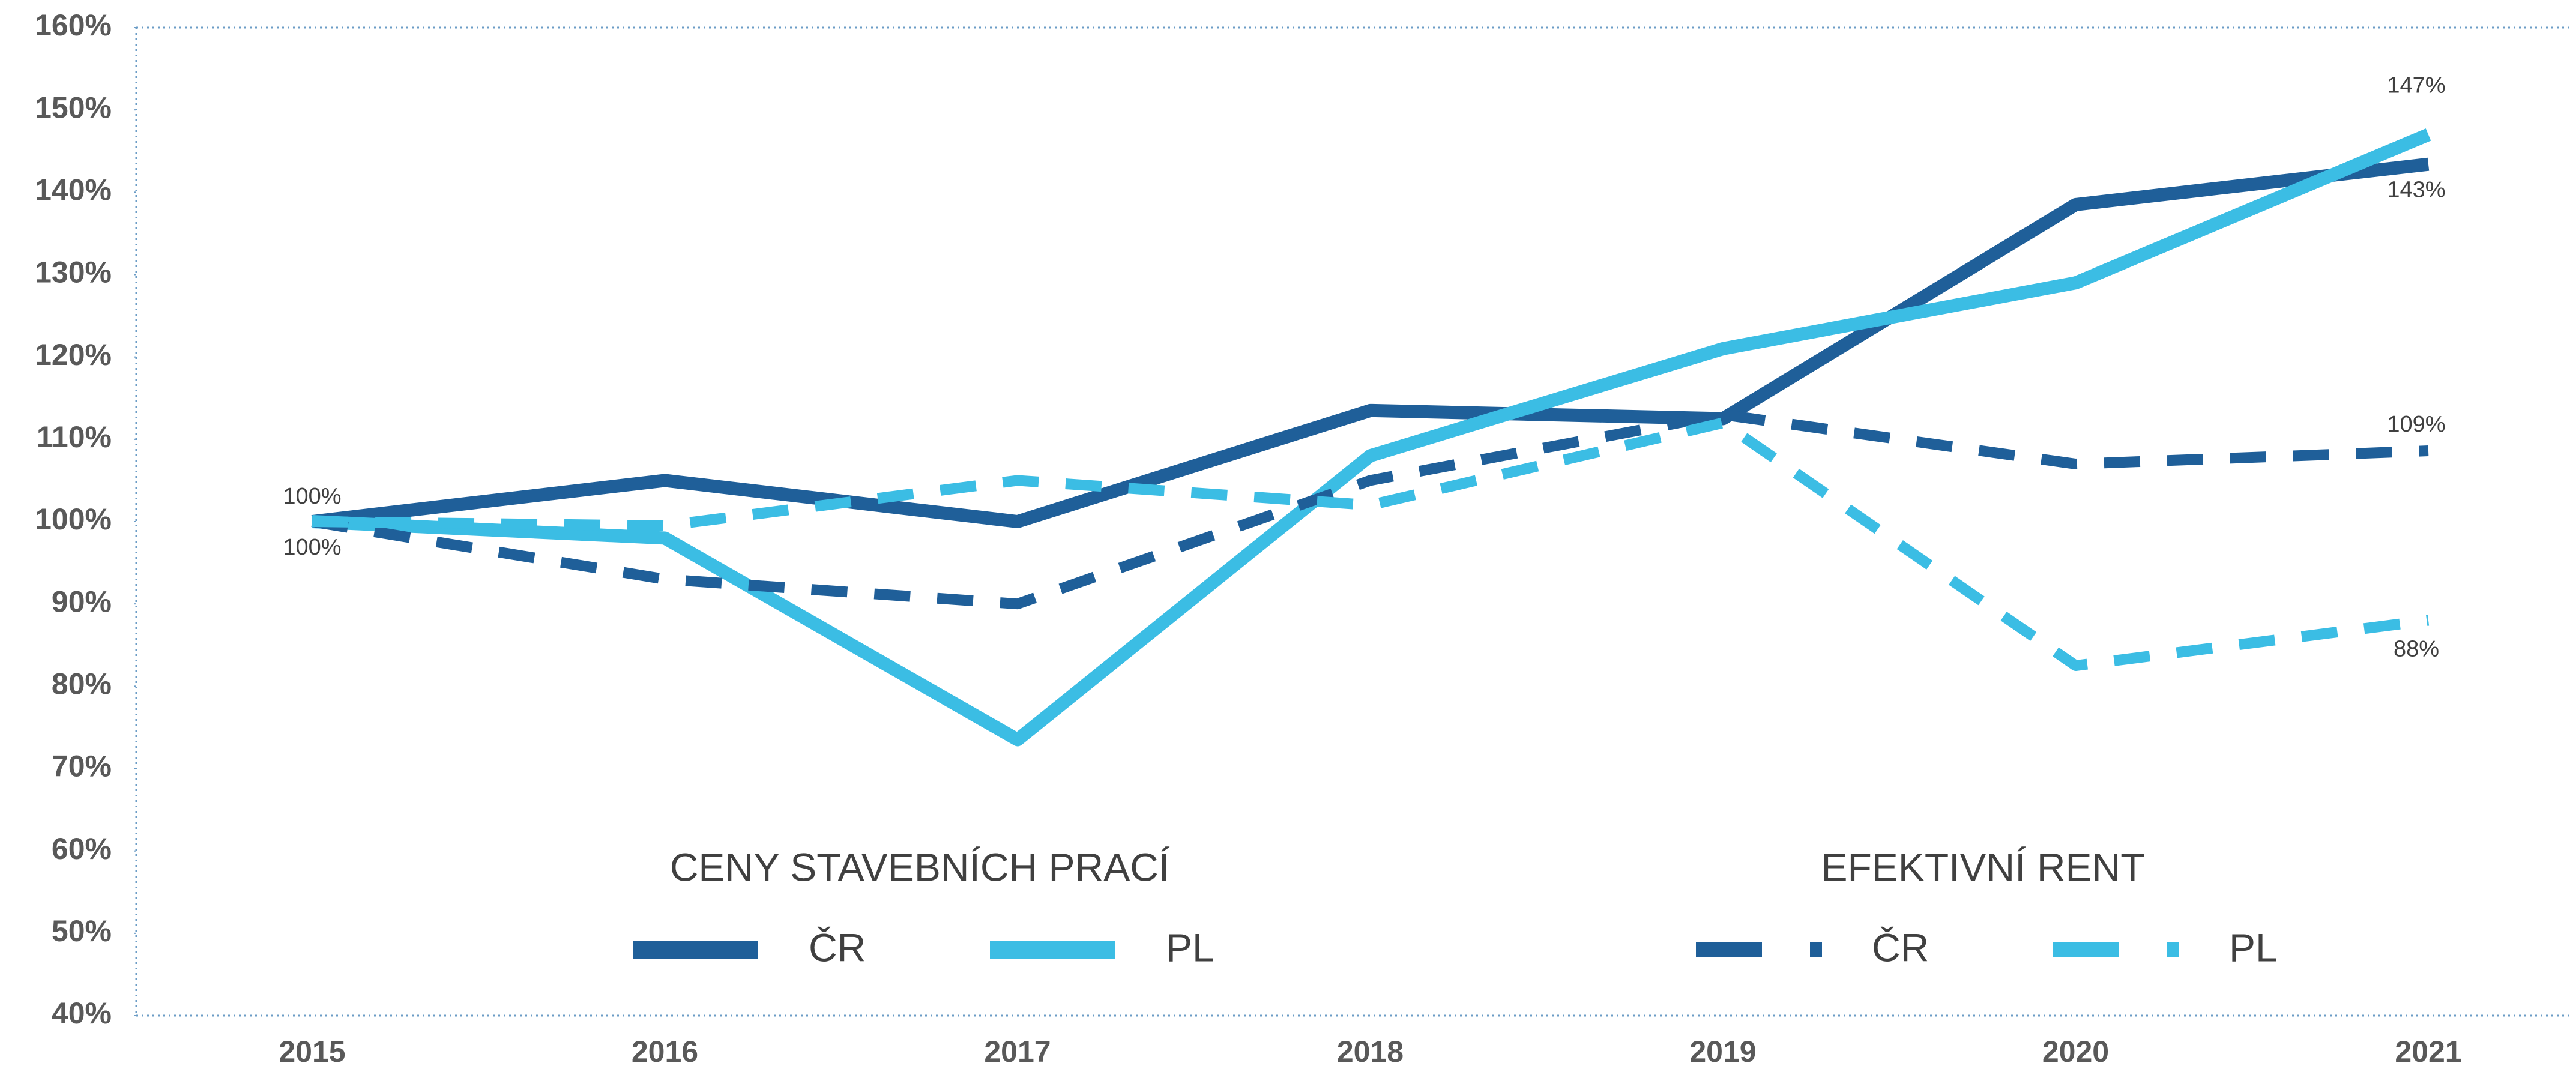 The image size is (2576, 1069). Describe the element at coordinates (82, 1013) in the screenshot. I see `y-tick-label: 40%` at that location.